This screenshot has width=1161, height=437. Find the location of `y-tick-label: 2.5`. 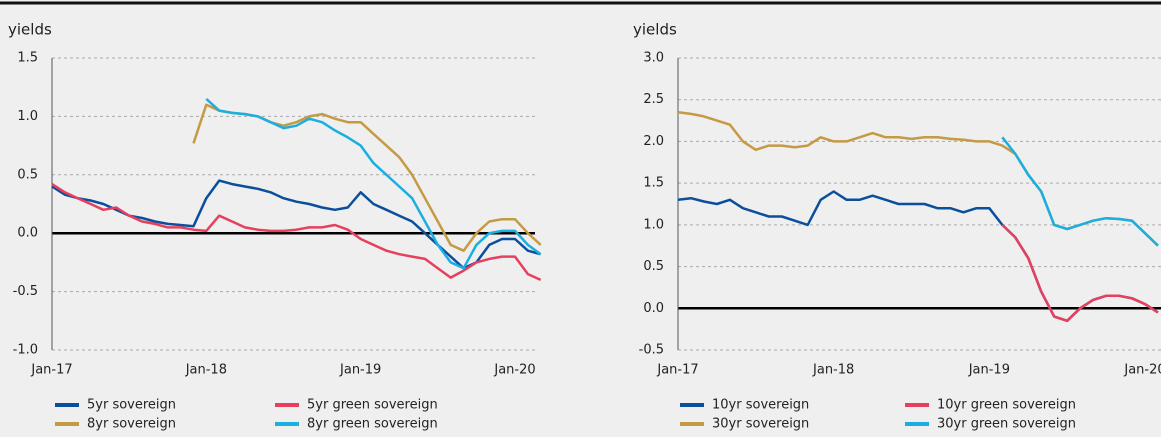

y-tick-label: 2.5 is located at coordinates (653, 99).